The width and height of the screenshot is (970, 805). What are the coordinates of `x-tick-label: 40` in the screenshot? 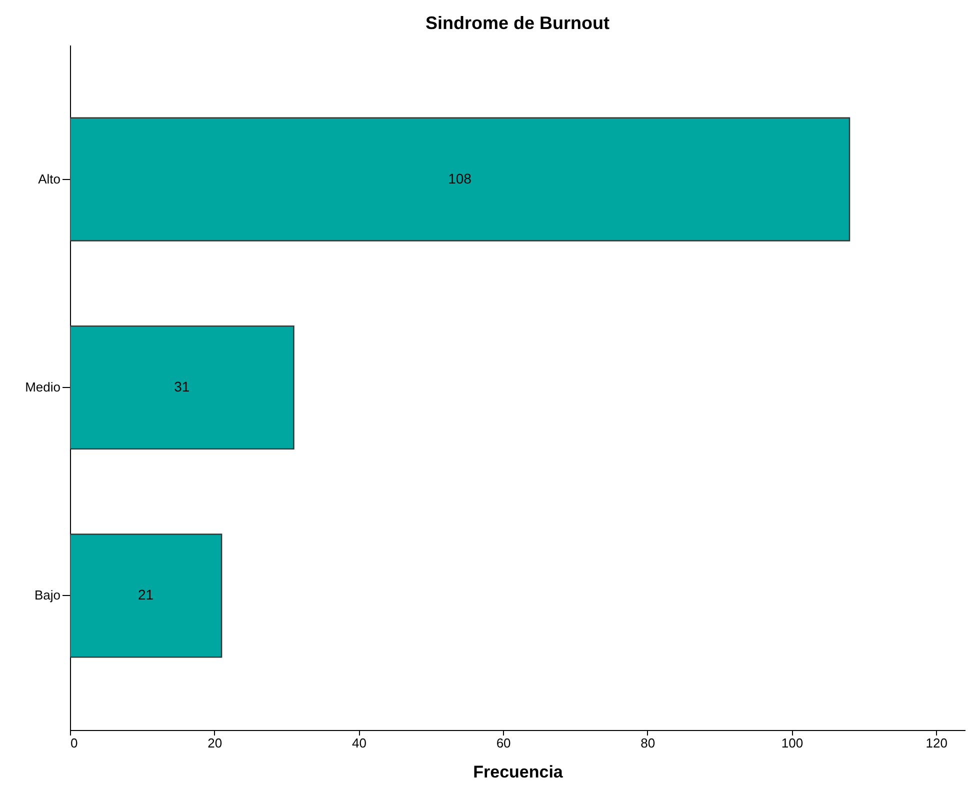 It's located at (359, 743).